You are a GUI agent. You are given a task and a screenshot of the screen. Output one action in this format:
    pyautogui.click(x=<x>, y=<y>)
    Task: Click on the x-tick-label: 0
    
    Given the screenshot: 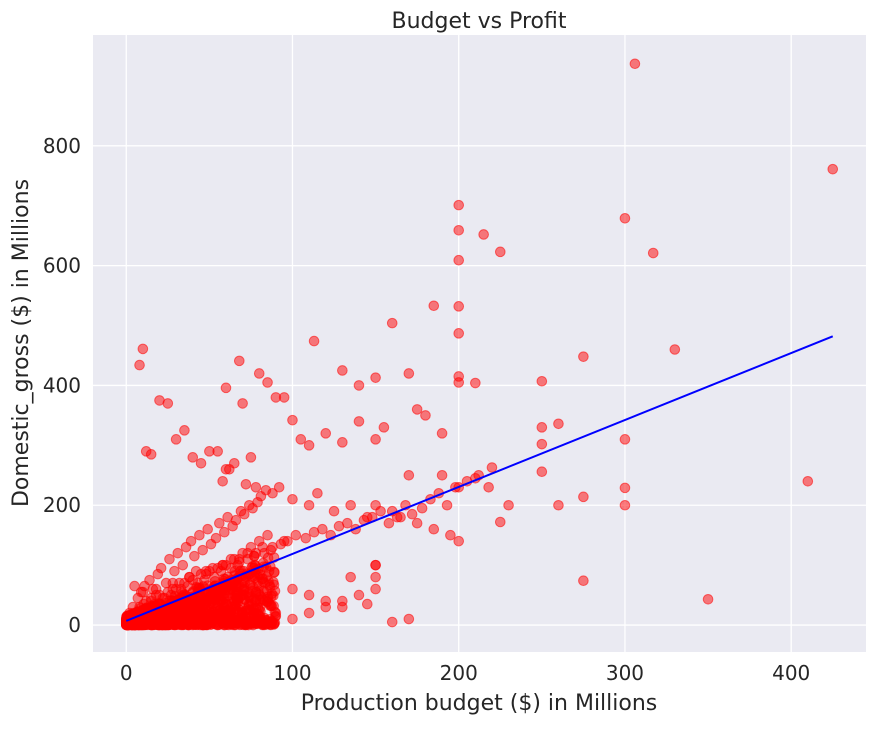 What is the action you would take?
    pyautogui.click(x=126, y=673)
    